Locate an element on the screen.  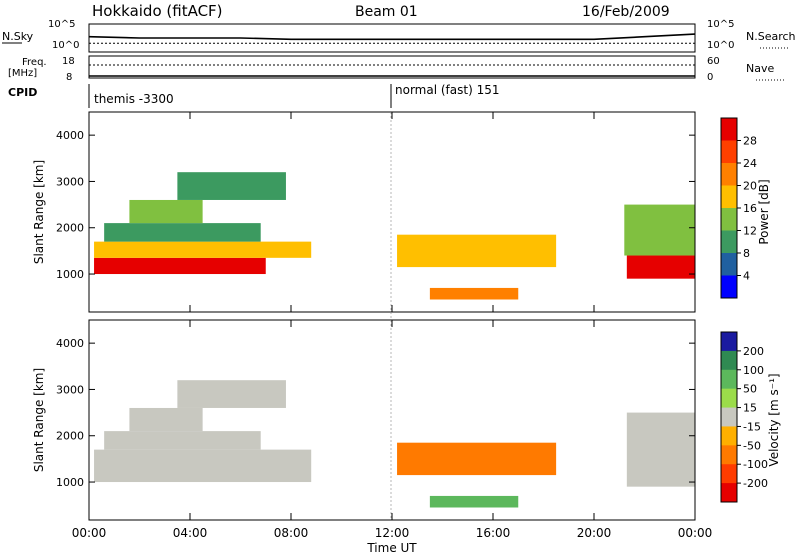
nave-tick-top: 60 is located at coordinates (713, 61).